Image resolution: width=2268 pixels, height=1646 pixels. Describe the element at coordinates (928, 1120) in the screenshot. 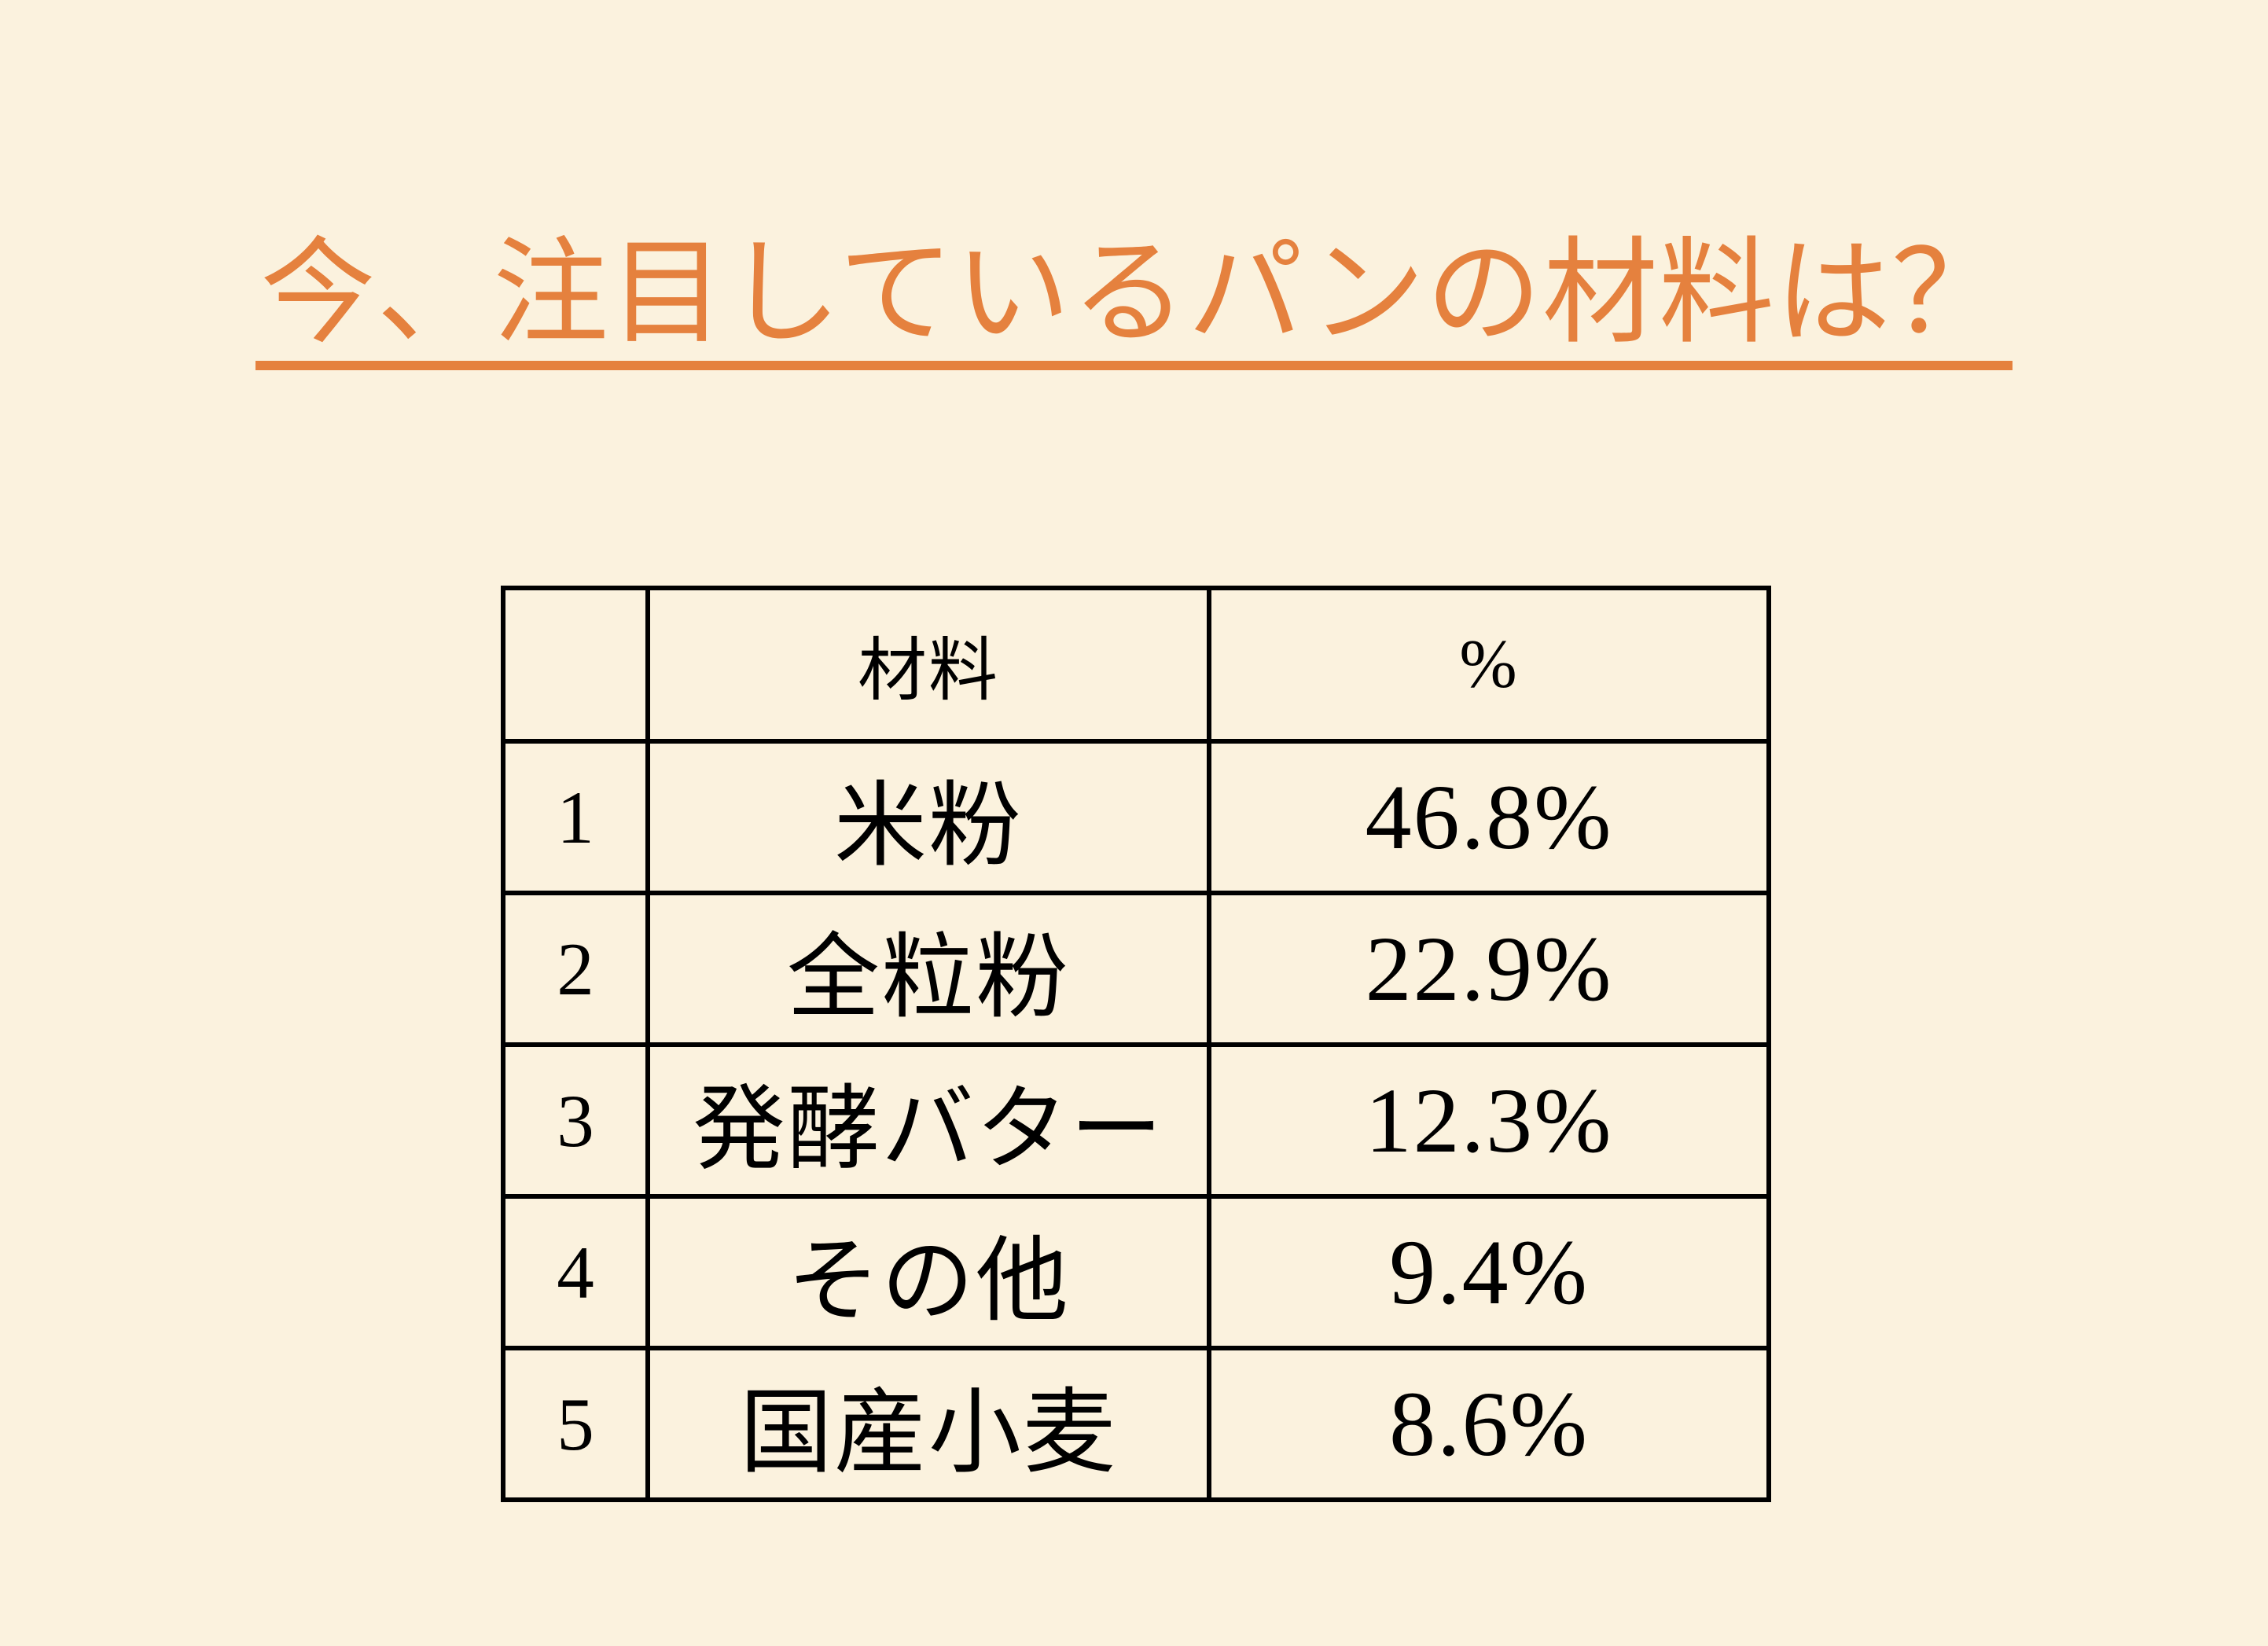

I see `ingredient-cell: 発酵バター` at that location.